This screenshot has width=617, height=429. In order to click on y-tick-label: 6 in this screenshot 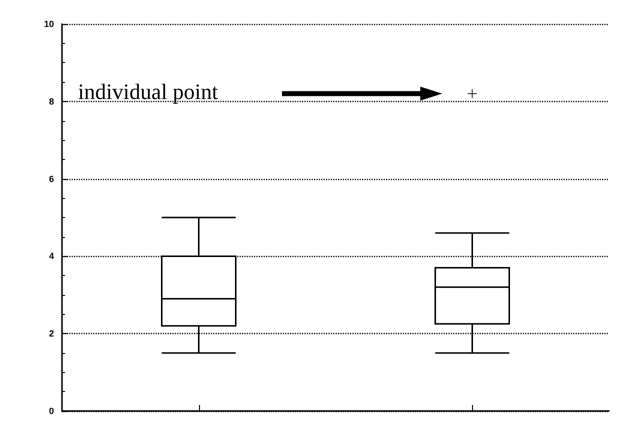, I will do `click(51, 179)`.